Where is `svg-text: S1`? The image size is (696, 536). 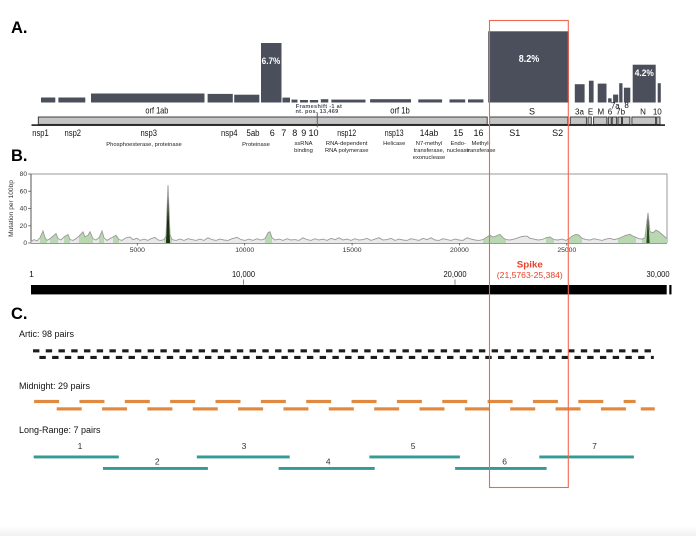
svg-text: S1 is located at coordinates (514, 133).